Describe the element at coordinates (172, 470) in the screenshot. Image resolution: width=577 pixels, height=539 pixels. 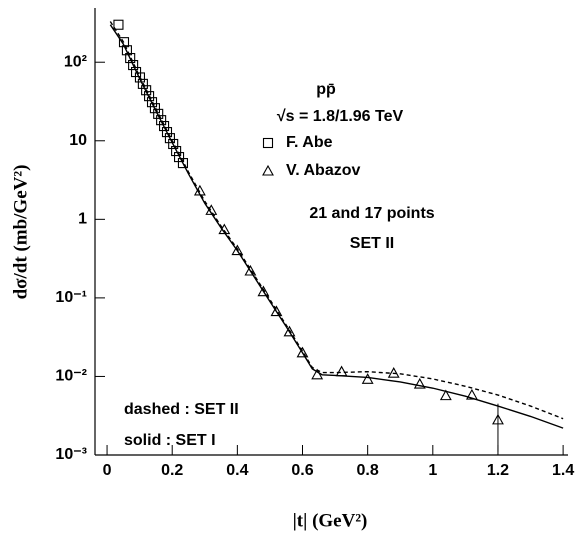
I see `x-tick-label: 0.2` at that location.